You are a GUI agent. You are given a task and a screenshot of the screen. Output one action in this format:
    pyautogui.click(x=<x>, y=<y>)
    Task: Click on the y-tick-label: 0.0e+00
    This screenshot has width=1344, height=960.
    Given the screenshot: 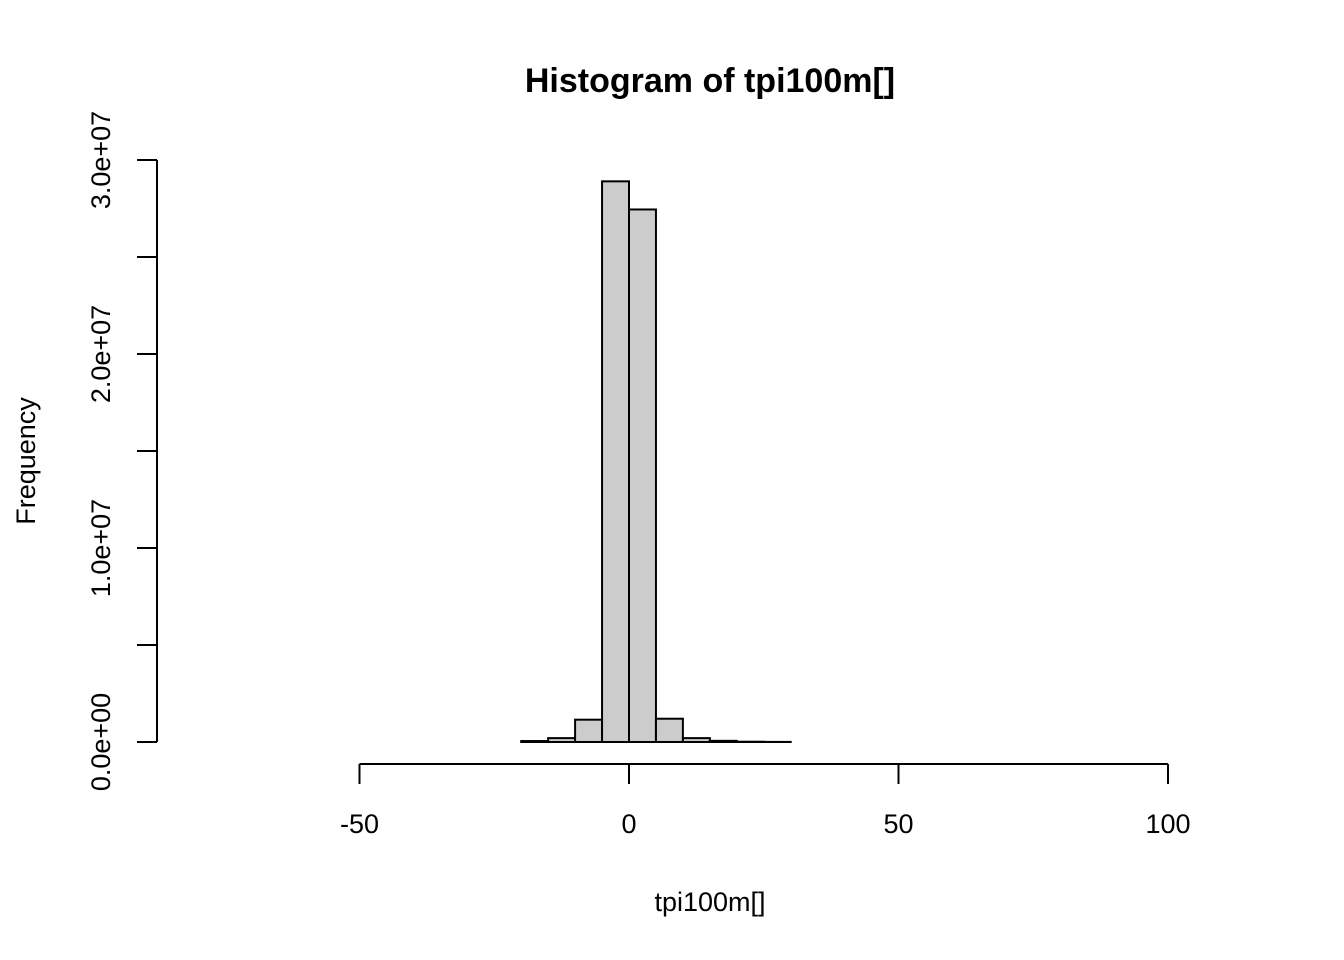 What is the action you would take?
    pyautogui.click(x=101, y=742)
    